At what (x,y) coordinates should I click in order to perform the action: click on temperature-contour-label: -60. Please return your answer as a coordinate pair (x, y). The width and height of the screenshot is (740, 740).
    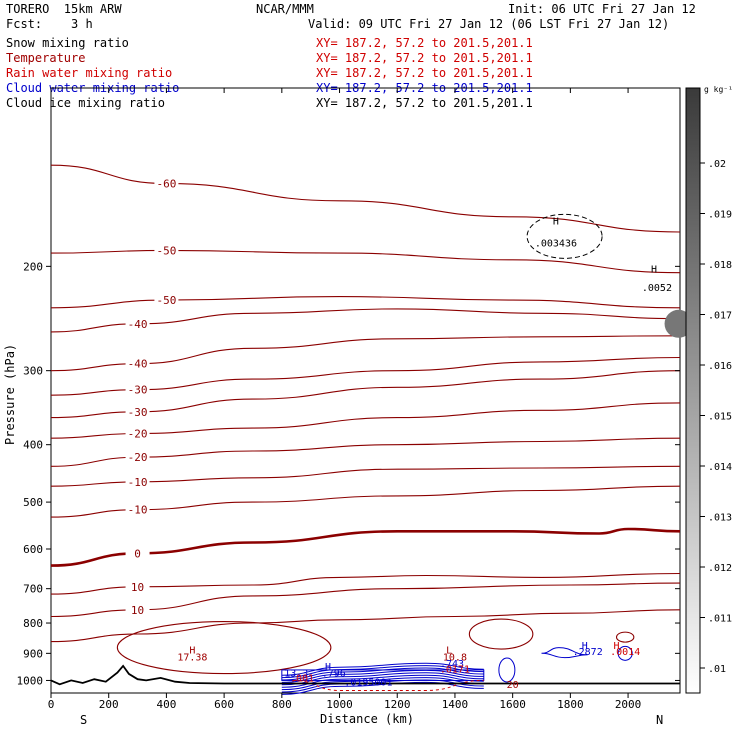
    Looking at the image, I should click on (166, 184).